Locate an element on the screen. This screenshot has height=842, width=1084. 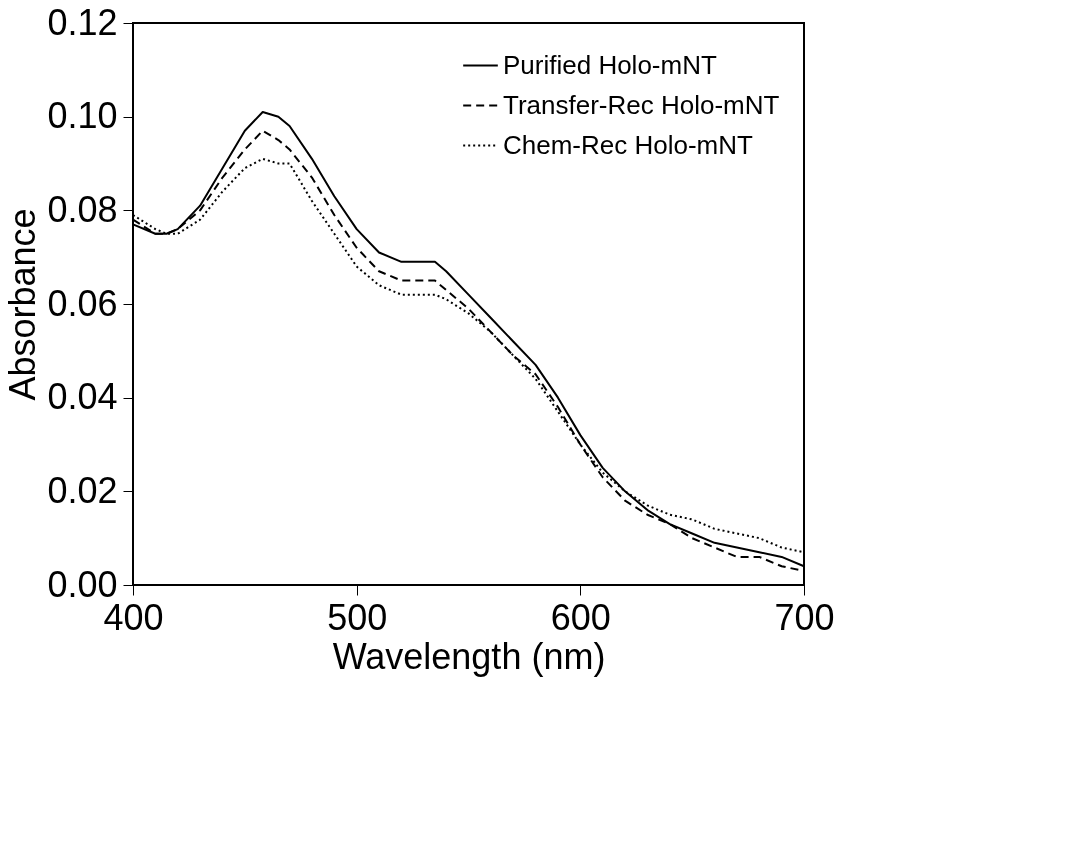
legend-label: Purified Holo-mNT is located at coordinates (610, 64).